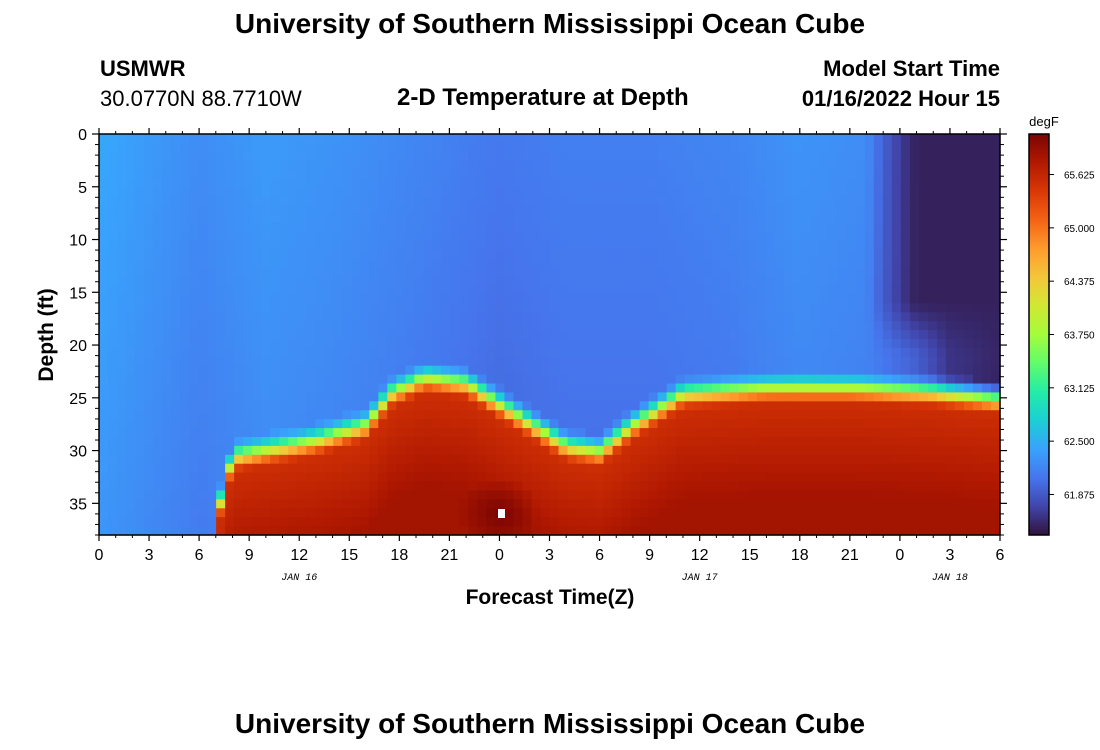 The width and height of the screenshot is (1100, 750). What do you see at coordinates (399, 555) in the screenshot?
I see `x-tick-label: 18` at bounding box center [399, 555].